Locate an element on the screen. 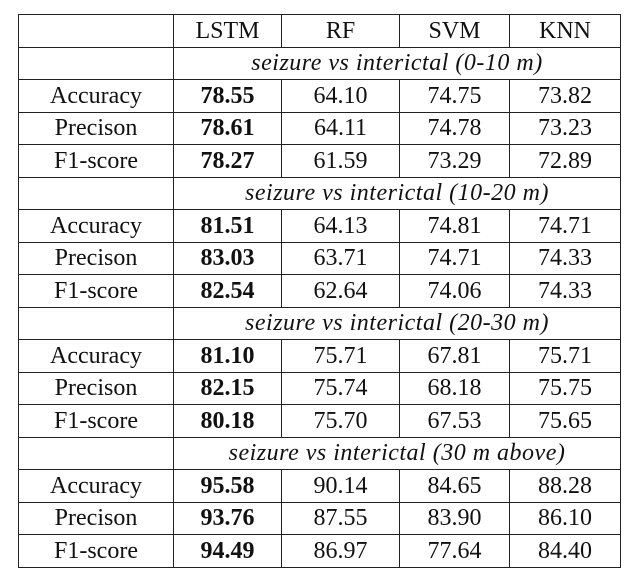 The width and height of the screenshot is (639, 585). value-cell: 81.51 is located at coordinates (227, 226).